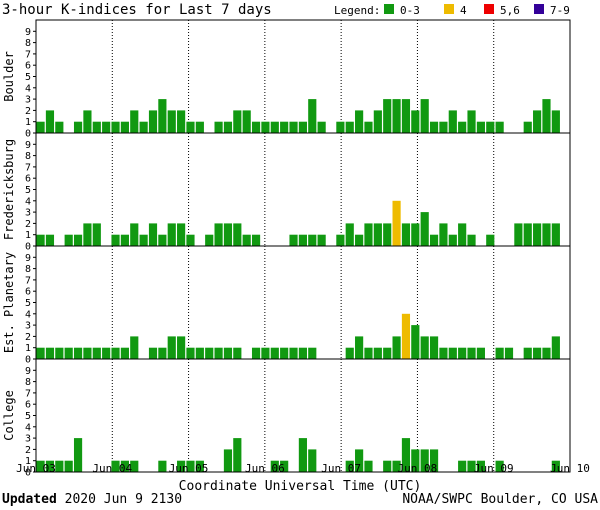 The image size is (600, 510). Describe the element at coordinates (463, 10) in the screenshot. I see `legend-entry-label: 4` at that location.